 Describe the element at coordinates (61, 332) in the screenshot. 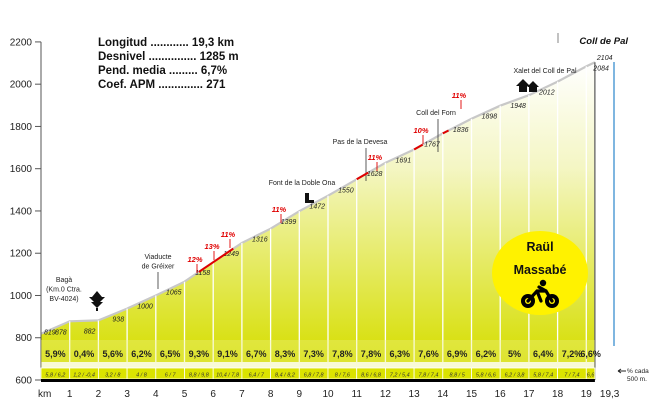

I see `elevation-label: 878` at that location.